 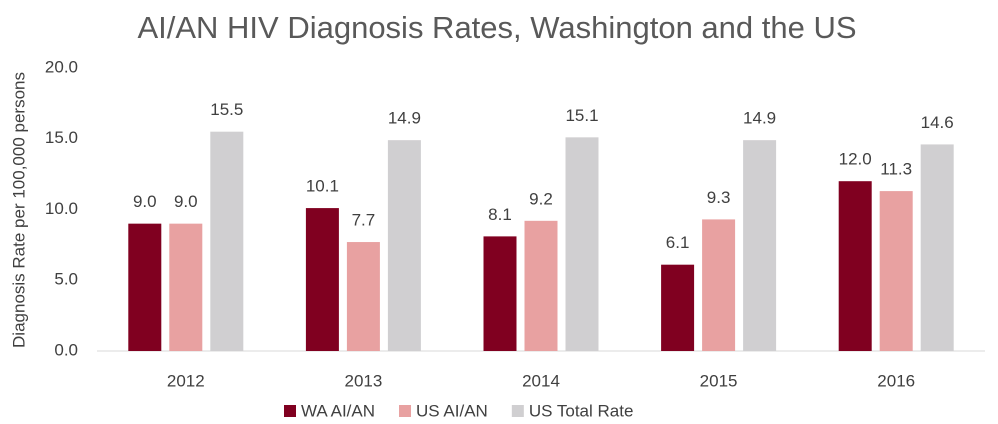 What do you see at coordinates (855, 159) in the screenshot?
I see `data-label: 12.0` at bounding box center [855, 159].